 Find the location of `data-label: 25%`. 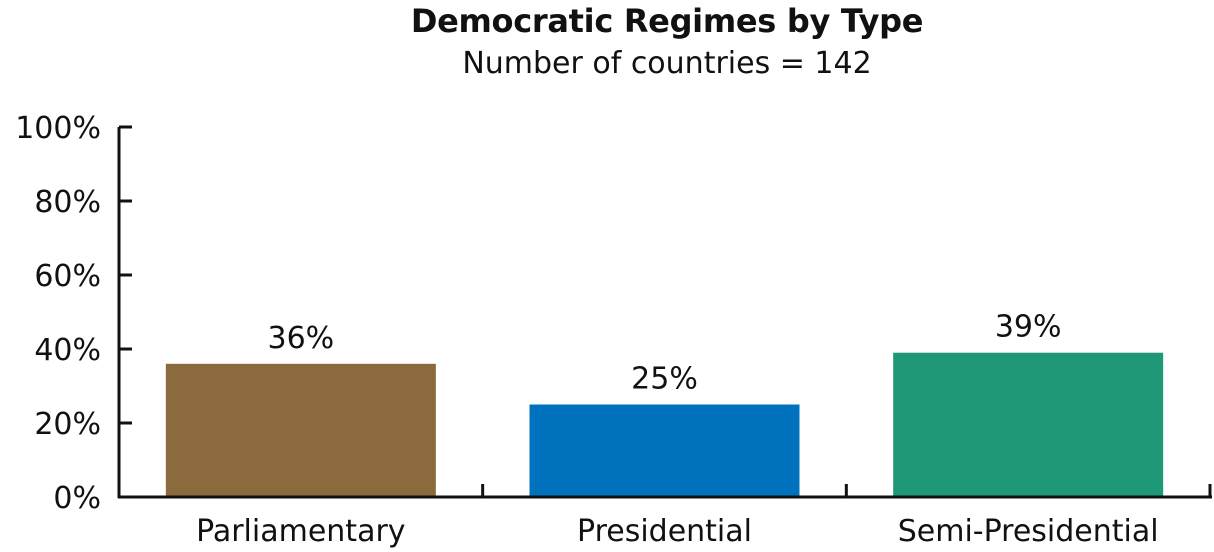

data-label: 25% is located at coordinates (664, 379).